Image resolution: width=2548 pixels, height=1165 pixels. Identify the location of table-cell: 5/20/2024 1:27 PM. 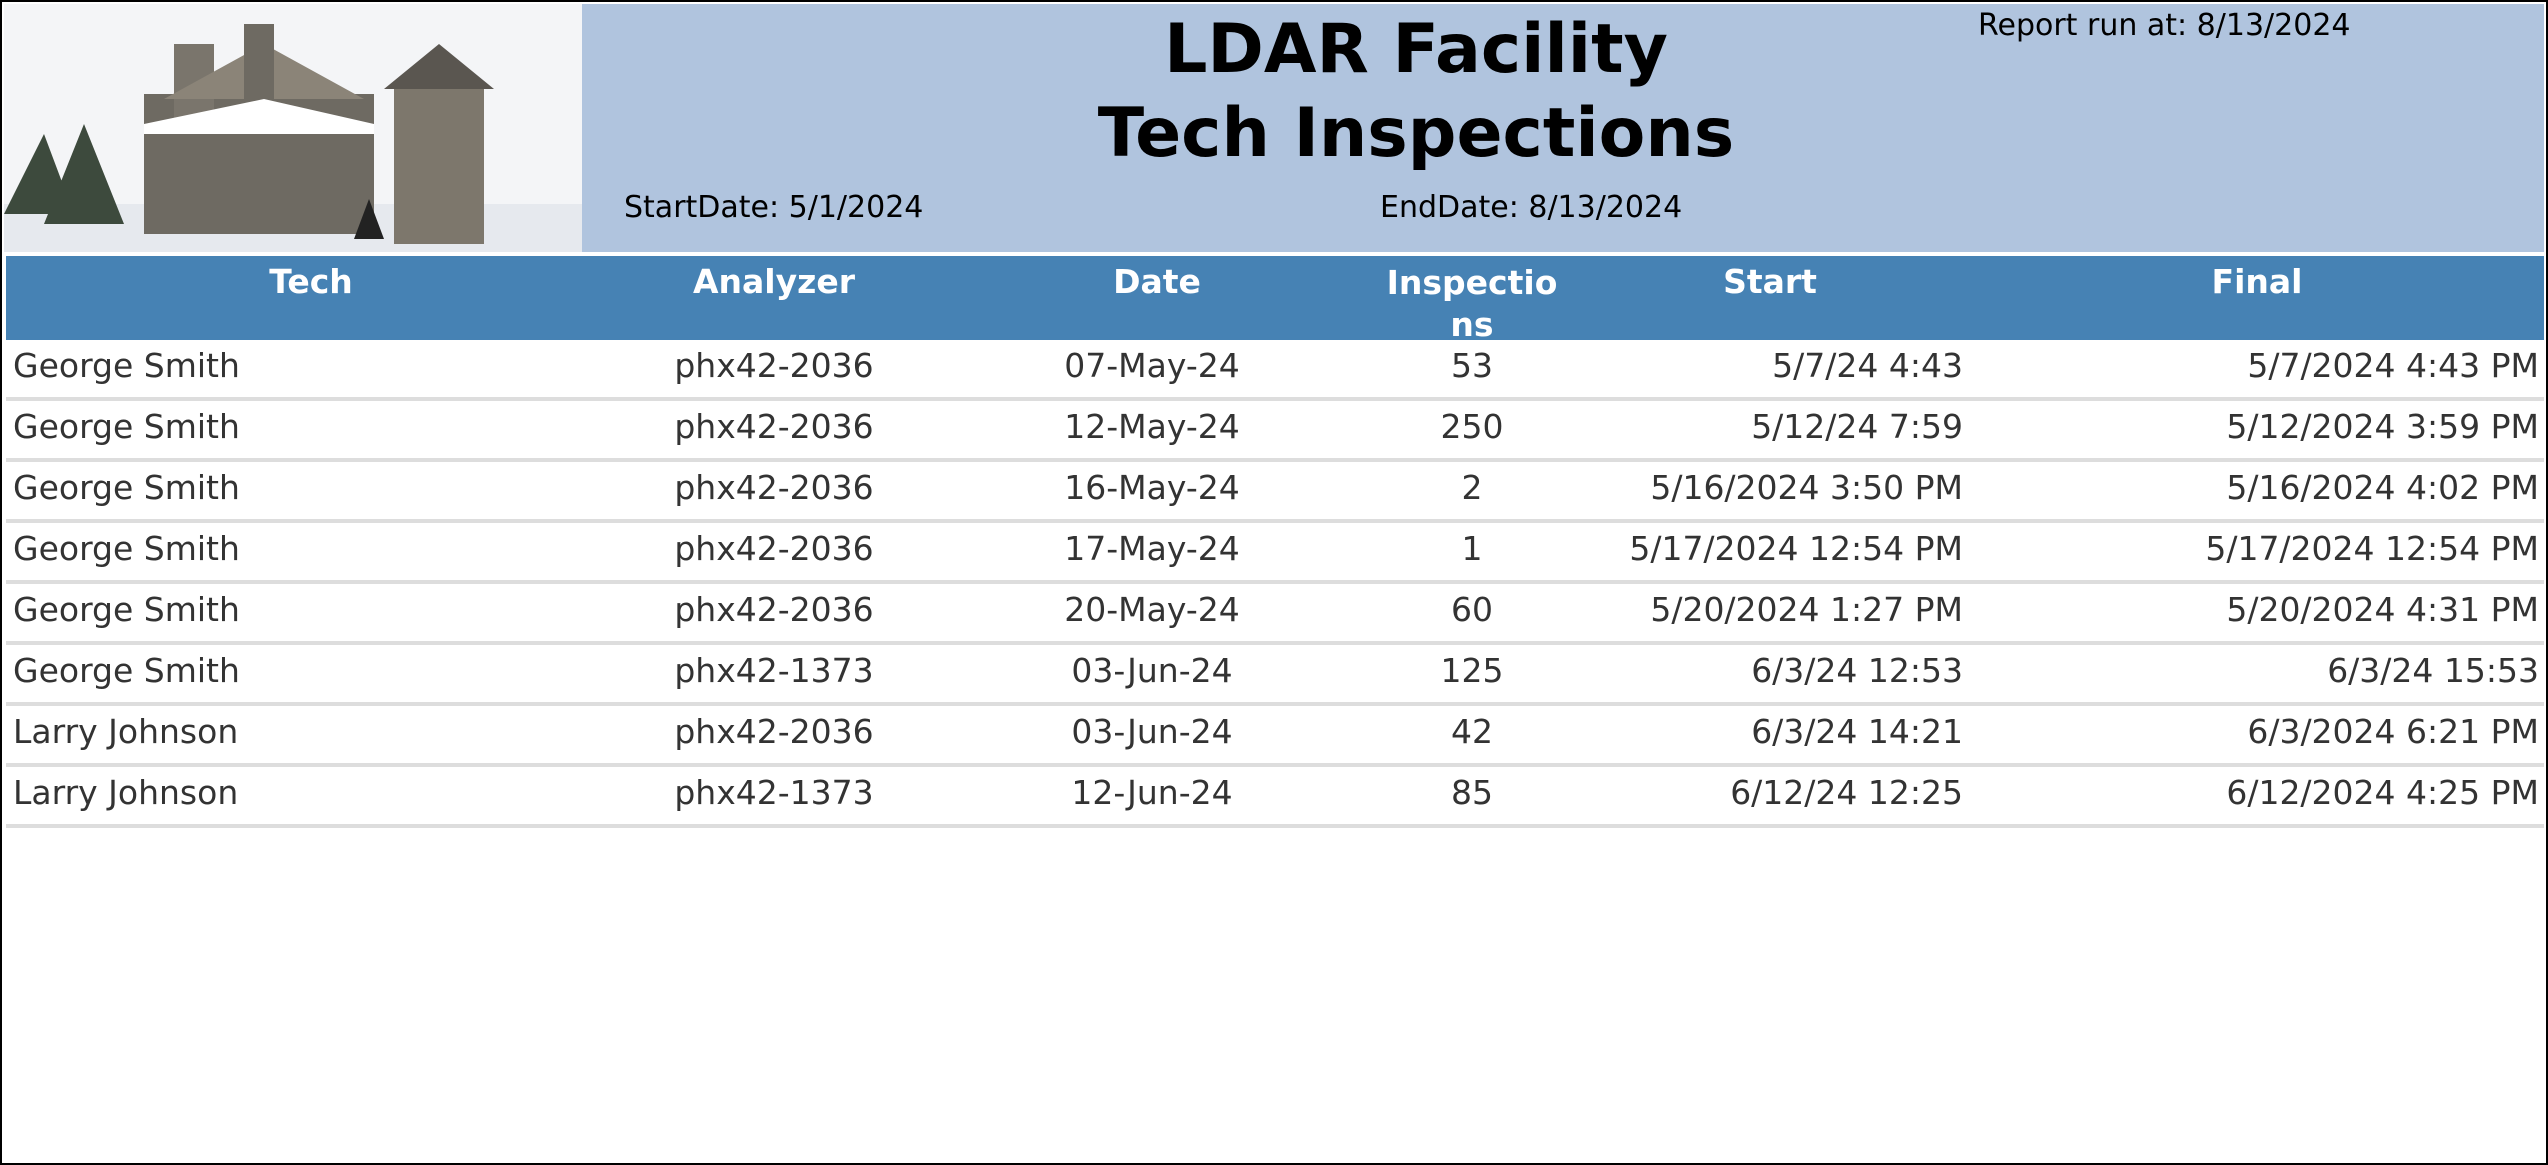
(1806, 609).